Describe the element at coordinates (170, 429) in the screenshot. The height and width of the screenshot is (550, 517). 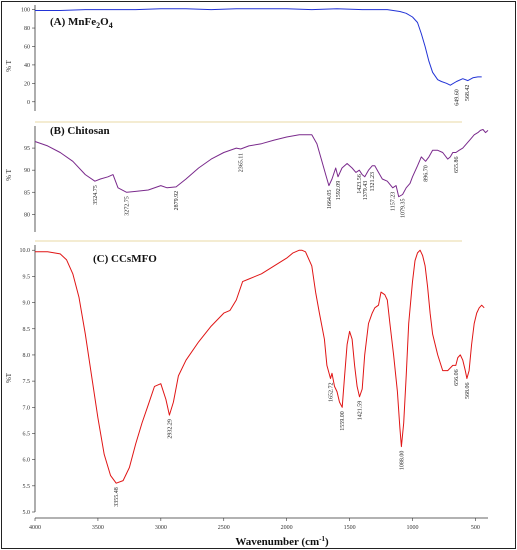
I see `peak-label: 2932.29` at that location.